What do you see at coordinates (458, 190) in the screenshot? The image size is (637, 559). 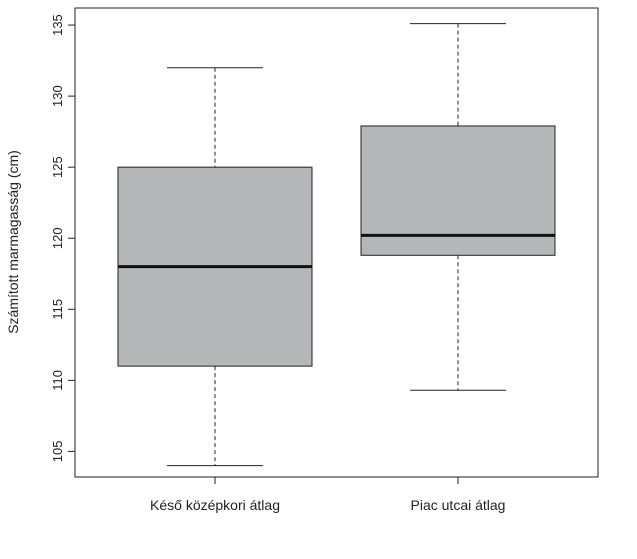 I see `iqr-box` at bounding box center [458, 190].